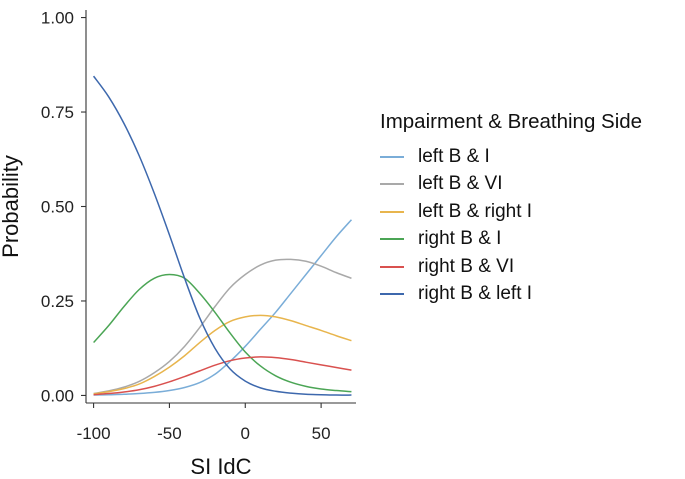  I want to click on x-axis-title: SI IdC, so click(220, 466).